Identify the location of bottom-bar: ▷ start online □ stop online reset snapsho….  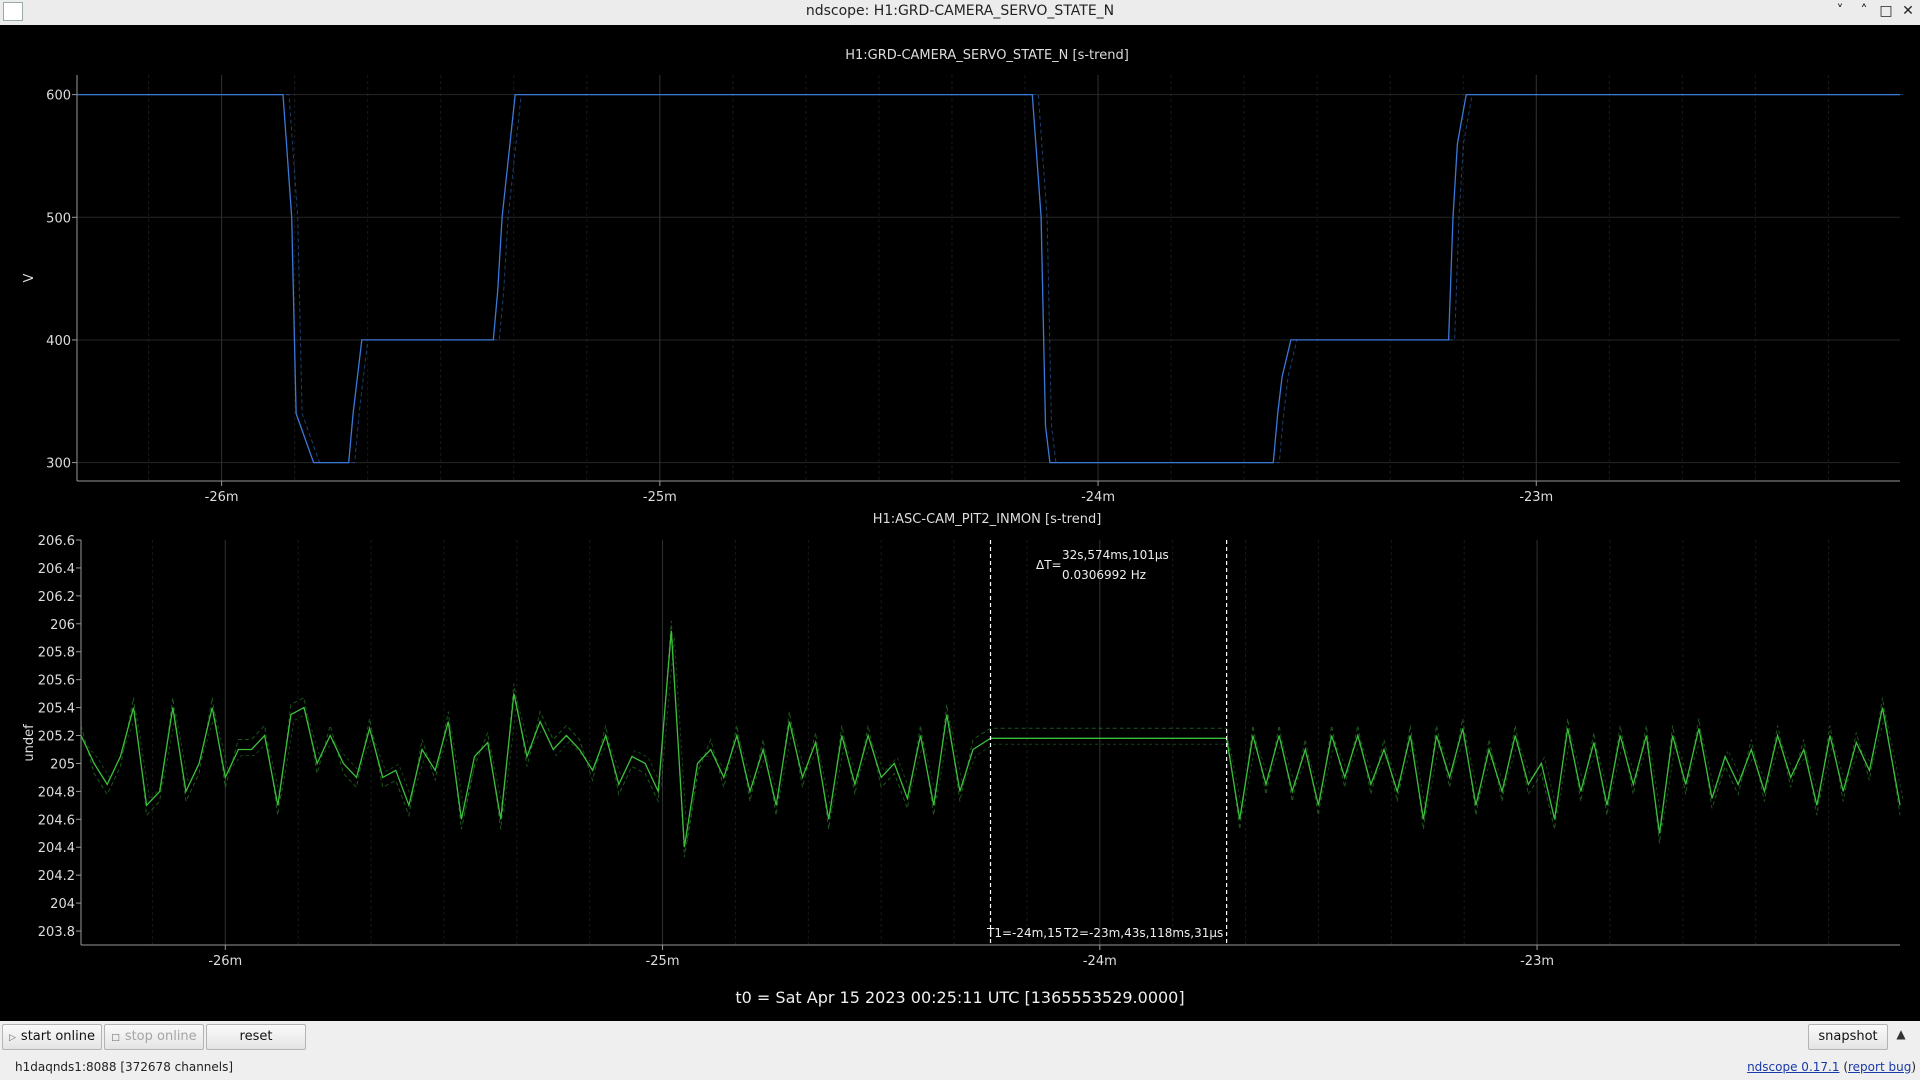
(960, 1050).